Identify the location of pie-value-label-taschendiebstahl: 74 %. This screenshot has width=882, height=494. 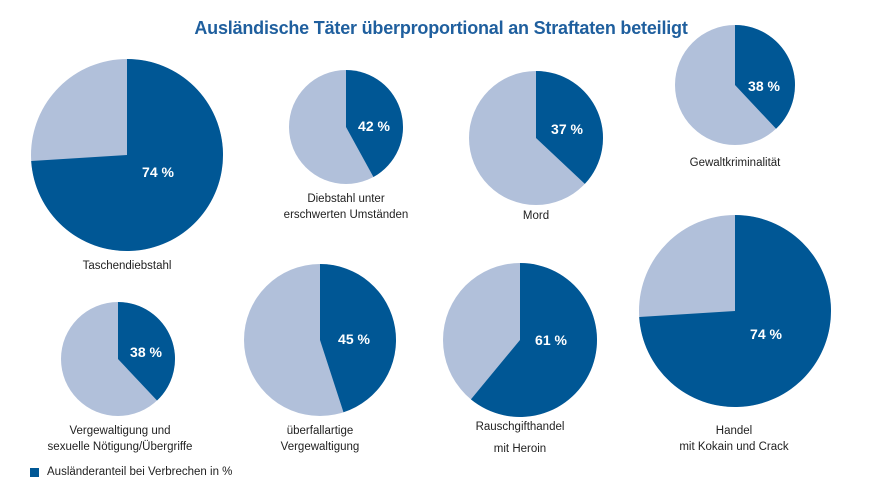
(158, 172).